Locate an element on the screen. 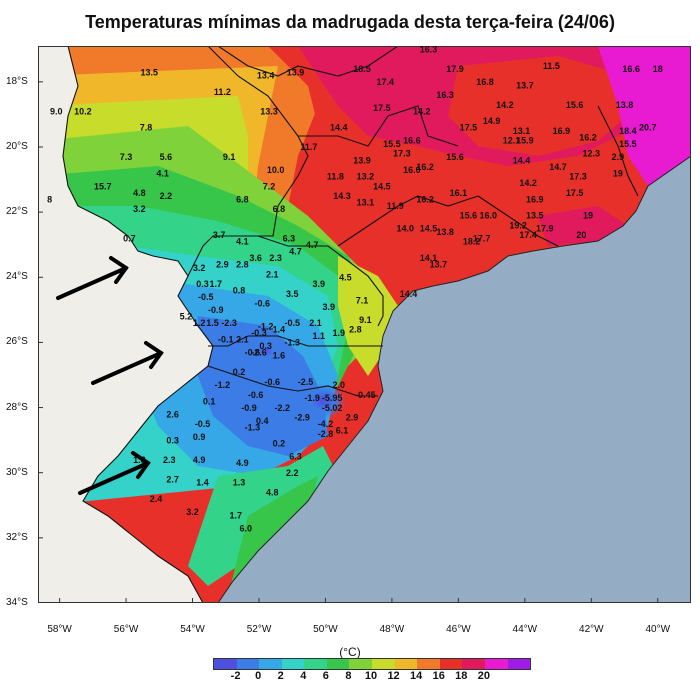 The image size is (700, 700). colorbar-ticks: -2 0 2 4 6 8 10 12 14 16 18 20 is located at coordinates (371, 678).